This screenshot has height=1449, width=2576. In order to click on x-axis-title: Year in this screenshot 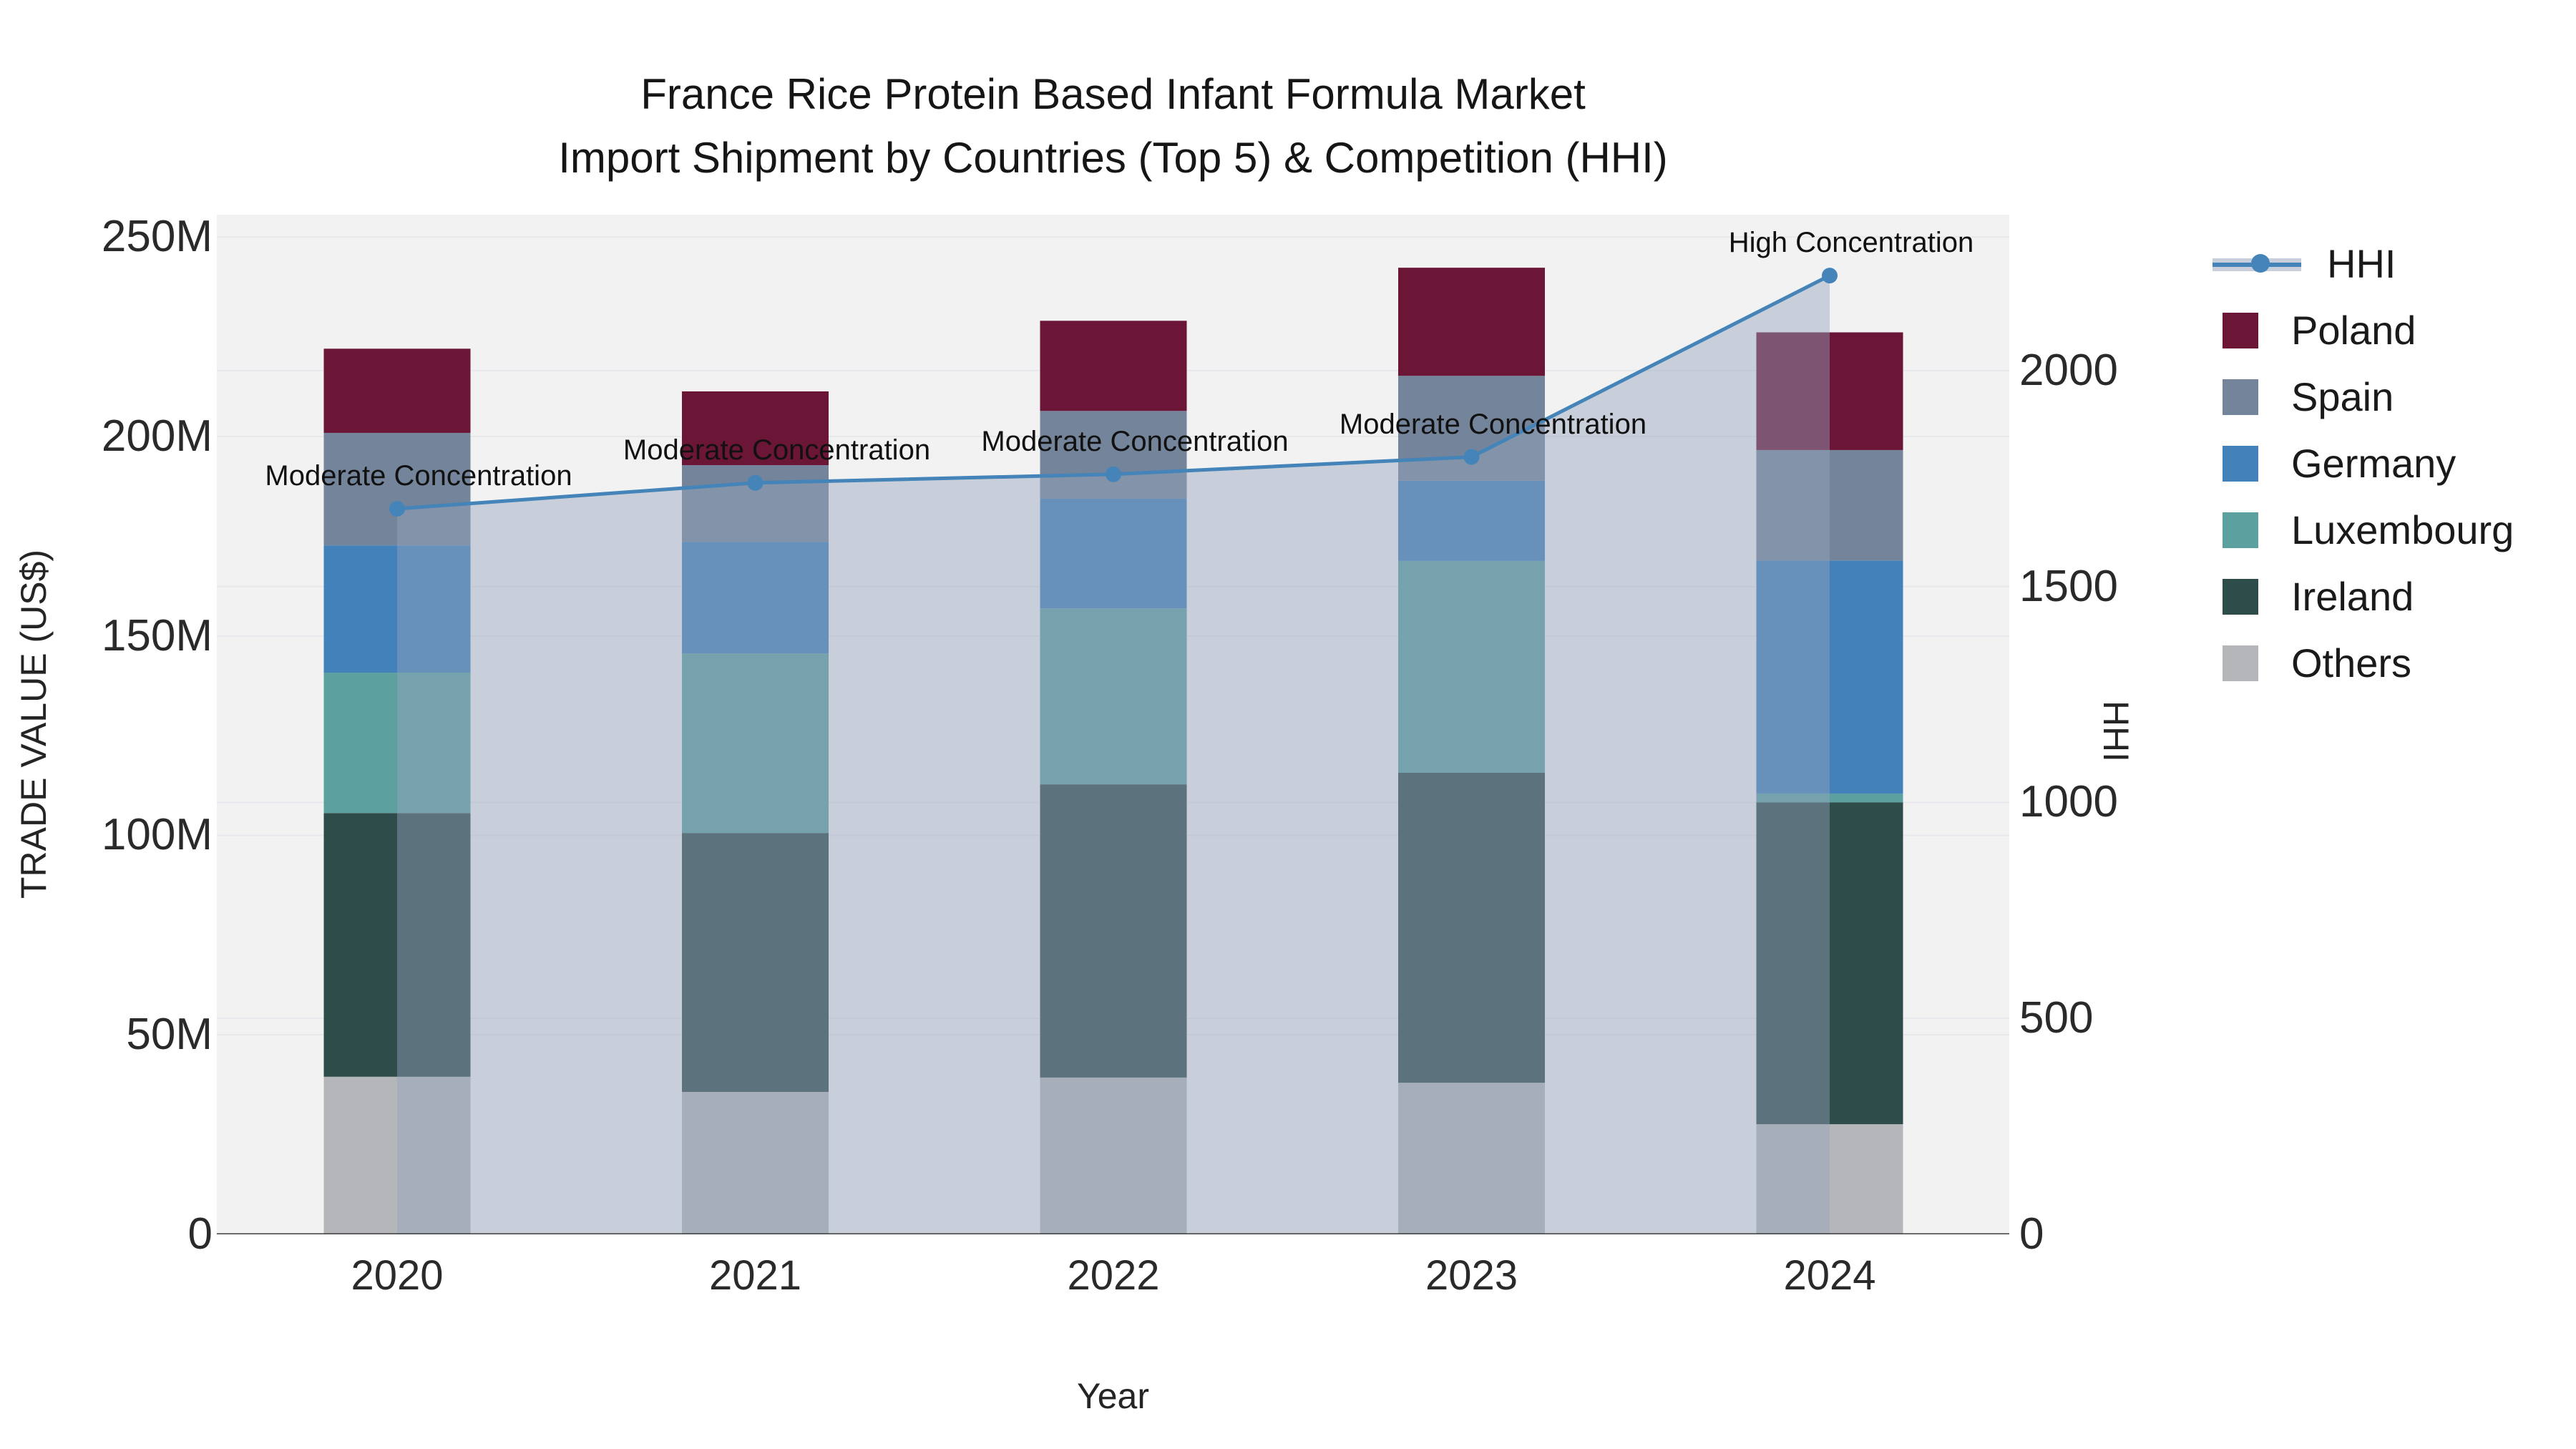, I will do `click(1113, 1396)`.